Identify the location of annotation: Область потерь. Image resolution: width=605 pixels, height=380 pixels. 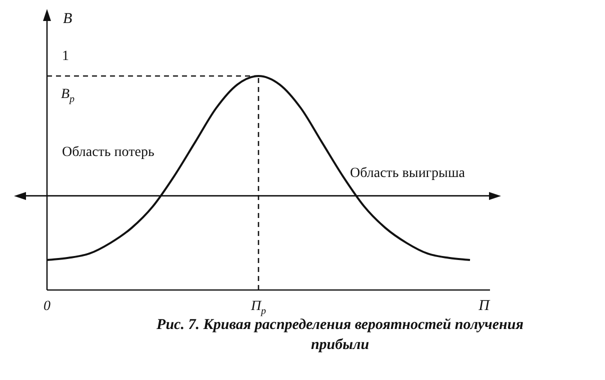
(108, 152).